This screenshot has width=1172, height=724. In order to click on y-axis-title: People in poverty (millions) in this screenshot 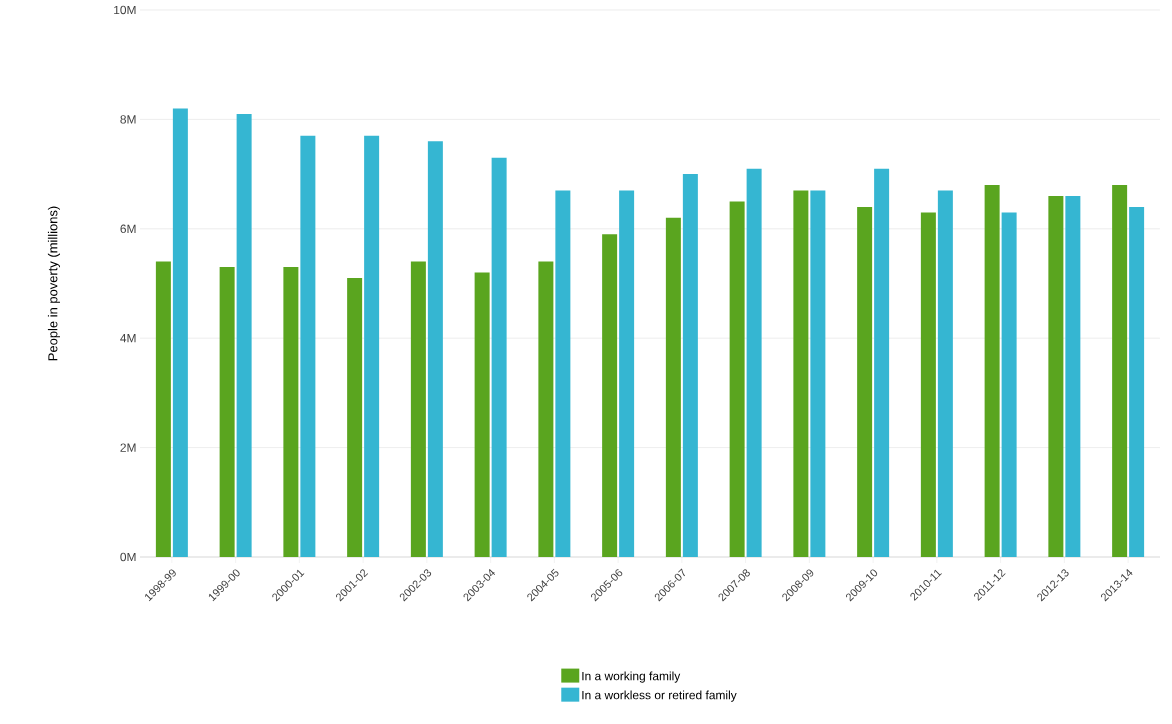, I will do `click(53, 283)`.